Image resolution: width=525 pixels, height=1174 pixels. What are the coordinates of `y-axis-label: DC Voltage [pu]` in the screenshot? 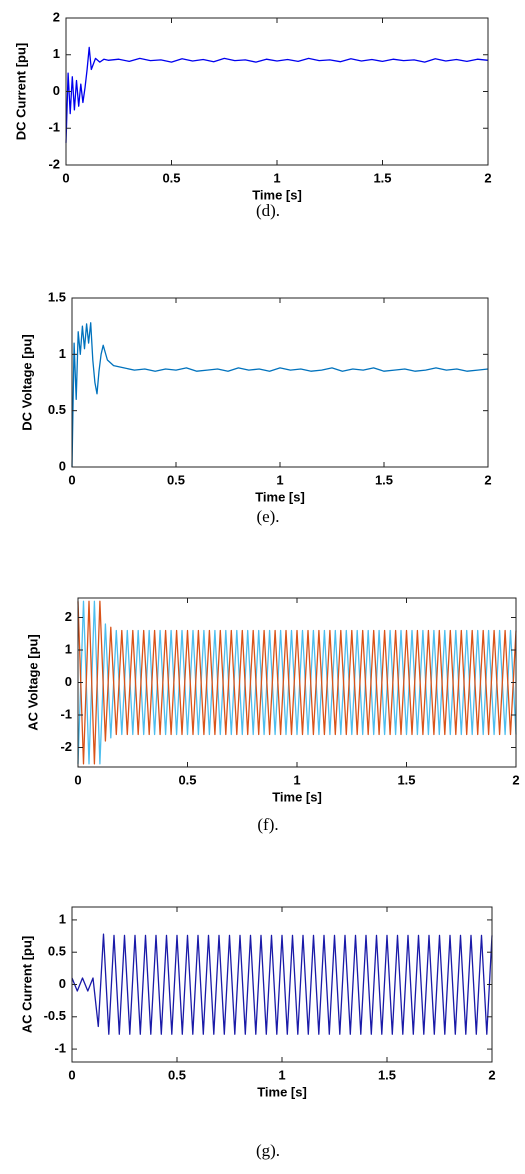 It's located at (26, 382).